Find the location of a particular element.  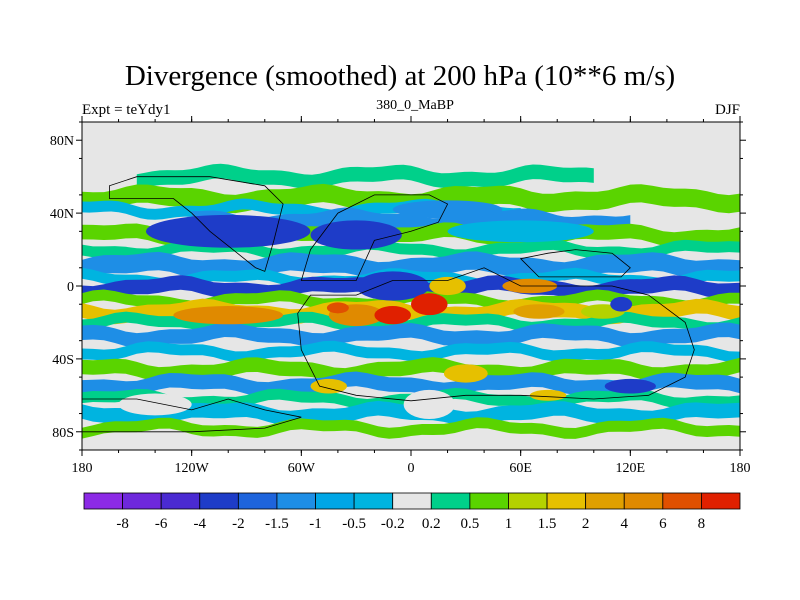

lat-tick-label: 80N is located at coordinates (62, 141).